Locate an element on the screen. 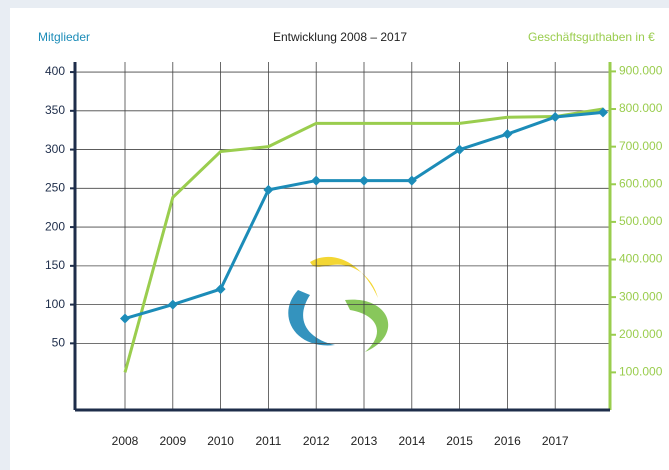  y2-tick-label: 900.000 is located at coordinates (641, 71).